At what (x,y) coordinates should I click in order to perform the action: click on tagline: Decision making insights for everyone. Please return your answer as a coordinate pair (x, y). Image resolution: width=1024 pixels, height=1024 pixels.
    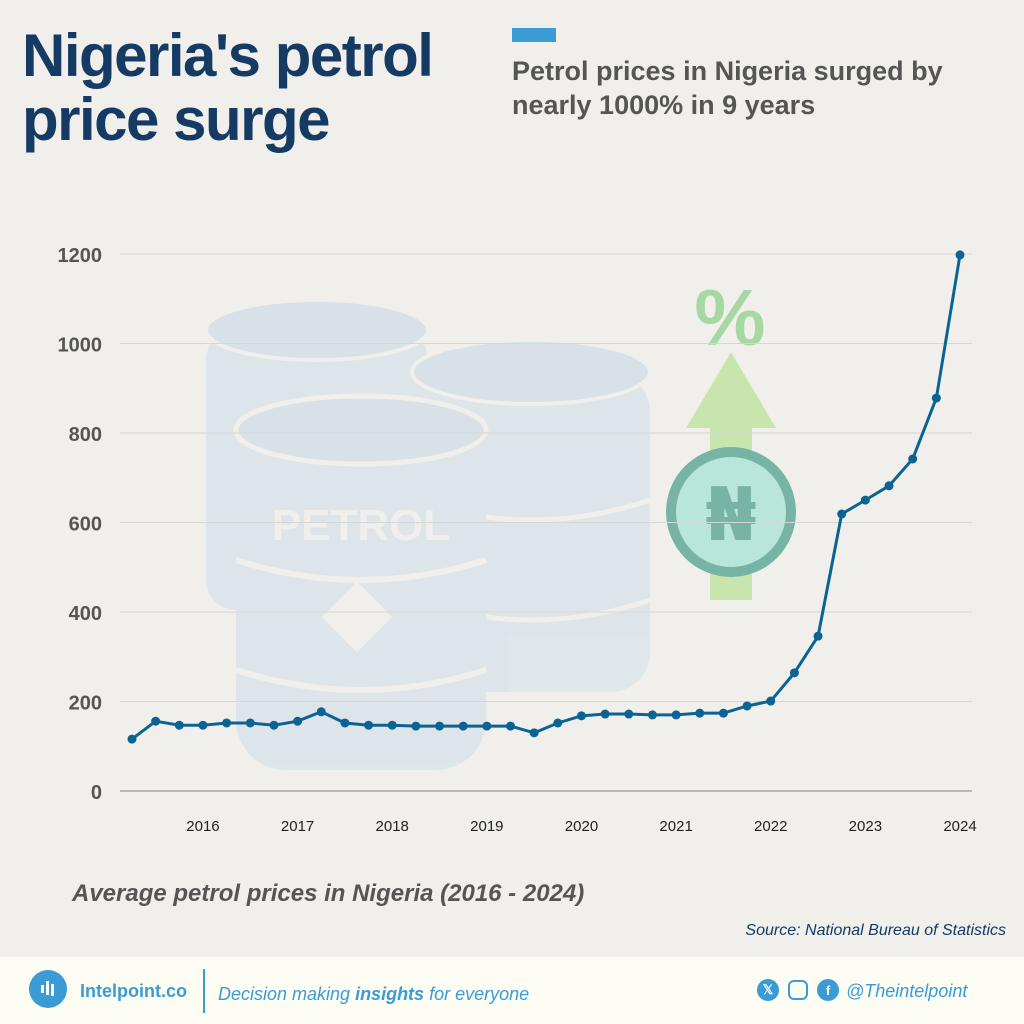
    Looking at the image, I should click on (373, 994).